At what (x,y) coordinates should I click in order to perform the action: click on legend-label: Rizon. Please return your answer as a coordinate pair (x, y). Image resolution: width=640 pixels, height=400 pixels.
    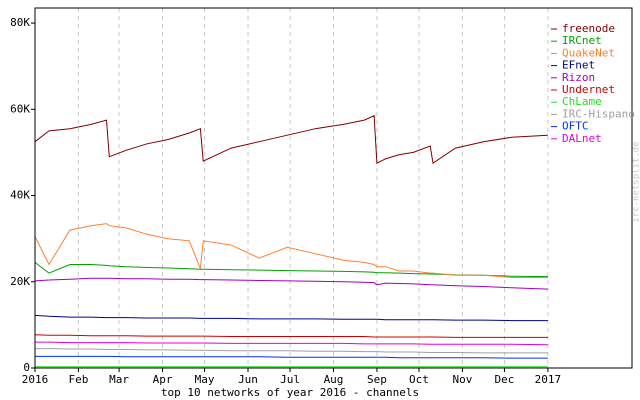
    Looking at the image, I should click on (578, 77).